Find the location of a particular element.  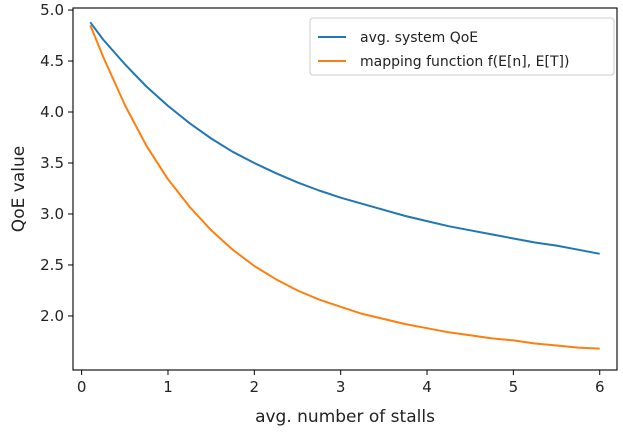

y-tick-label: 2.0 is located at coordinates (52, 316).